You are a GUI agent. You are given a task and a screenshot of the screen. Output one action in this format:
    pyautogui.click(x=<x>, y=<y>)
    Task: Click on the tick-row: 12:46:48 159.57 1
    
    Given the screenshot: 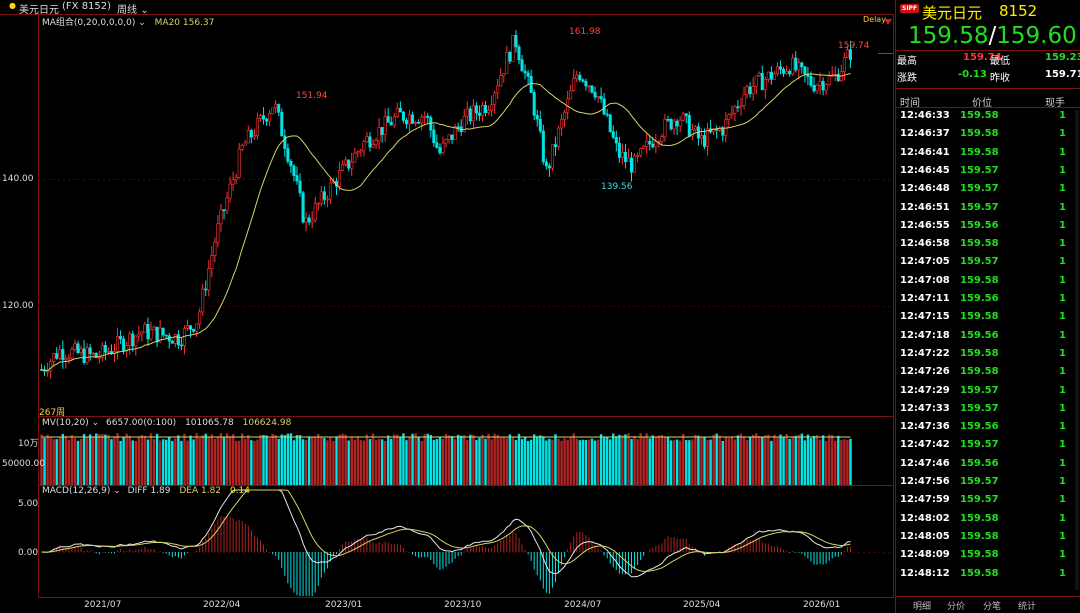 What is the action you would take?
    pyautogui.click(x=988, y=192)
    